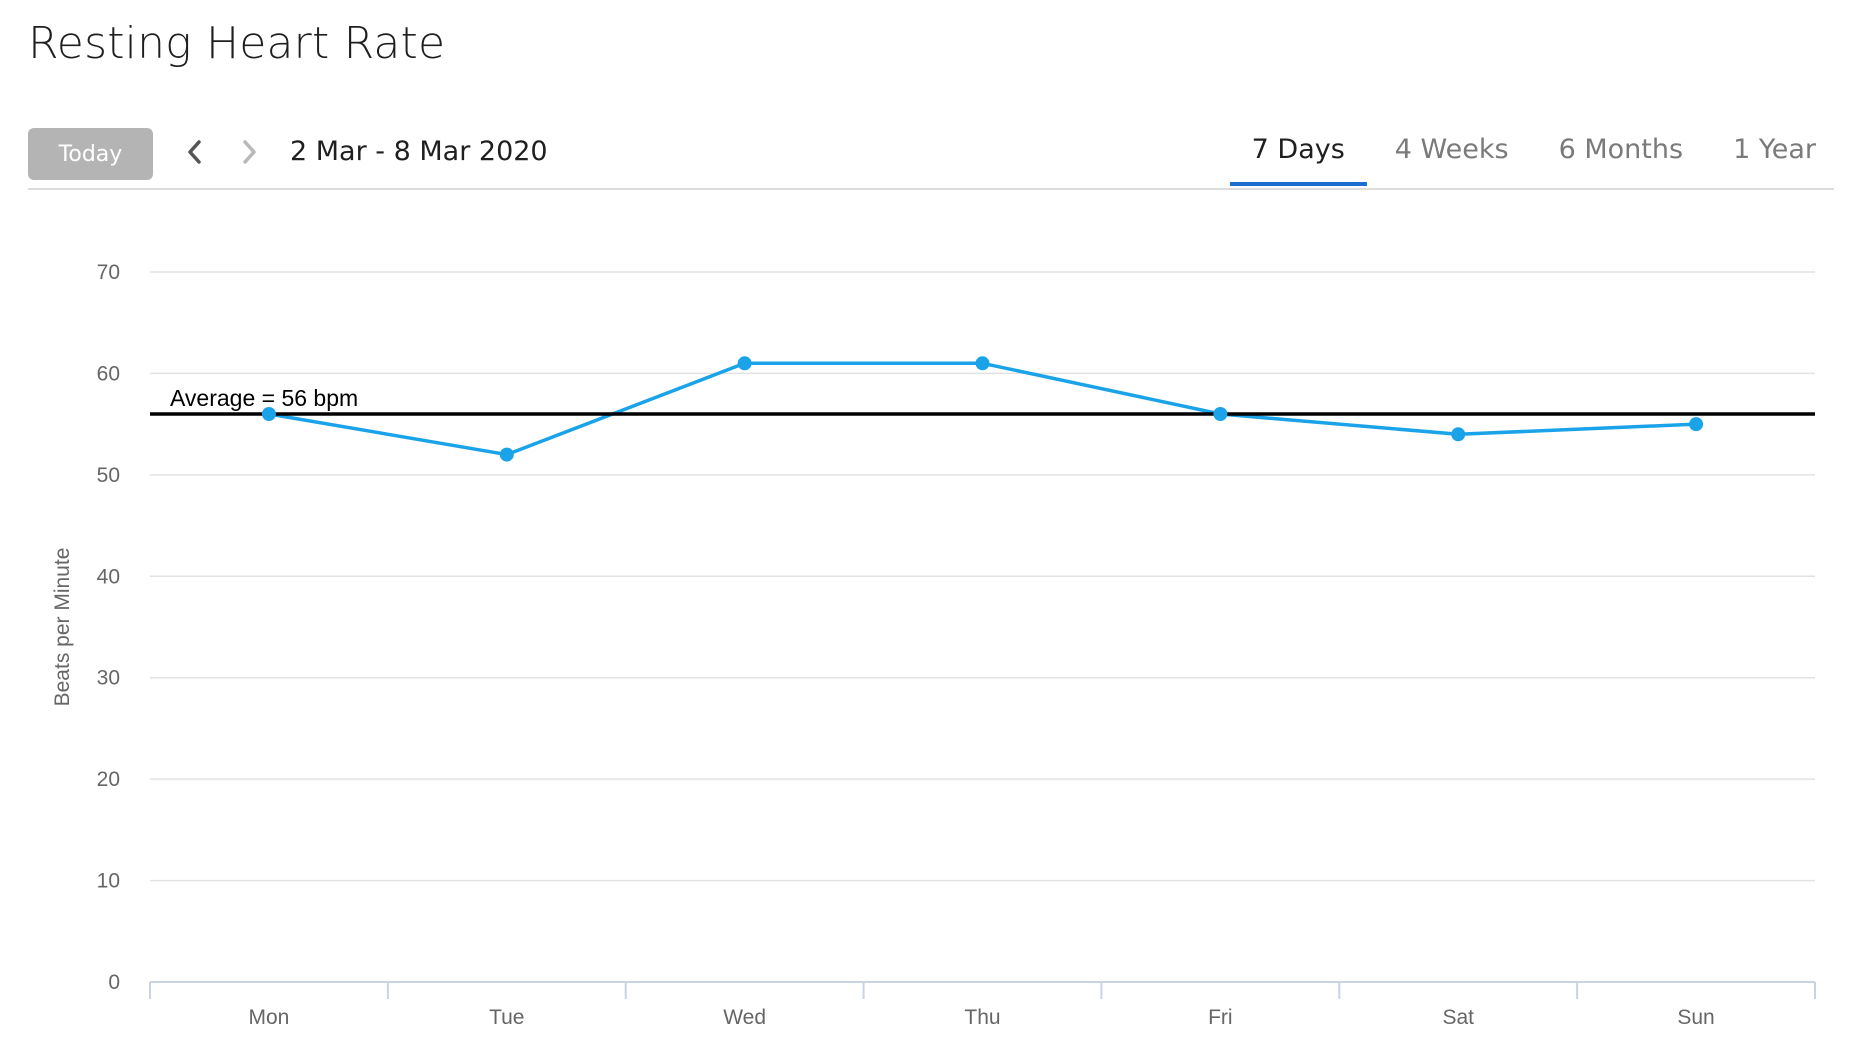 The width and height of the screenshot is (1849, 1059). What do you see at coordinates (108, 475) in the screenshot?
I see `y-tick-label: 50` at bounding box center [108, 475].